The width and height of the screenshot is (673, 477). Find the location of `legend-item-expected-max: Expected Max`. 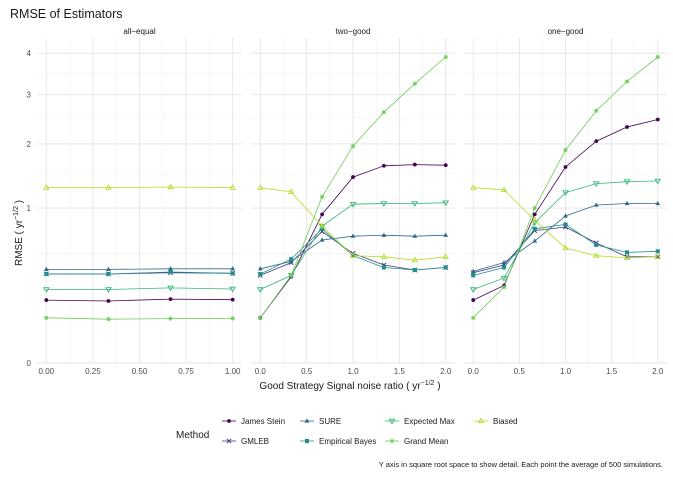

legend-item-expected-max: Expected Max is located at coordinates (420, 421).